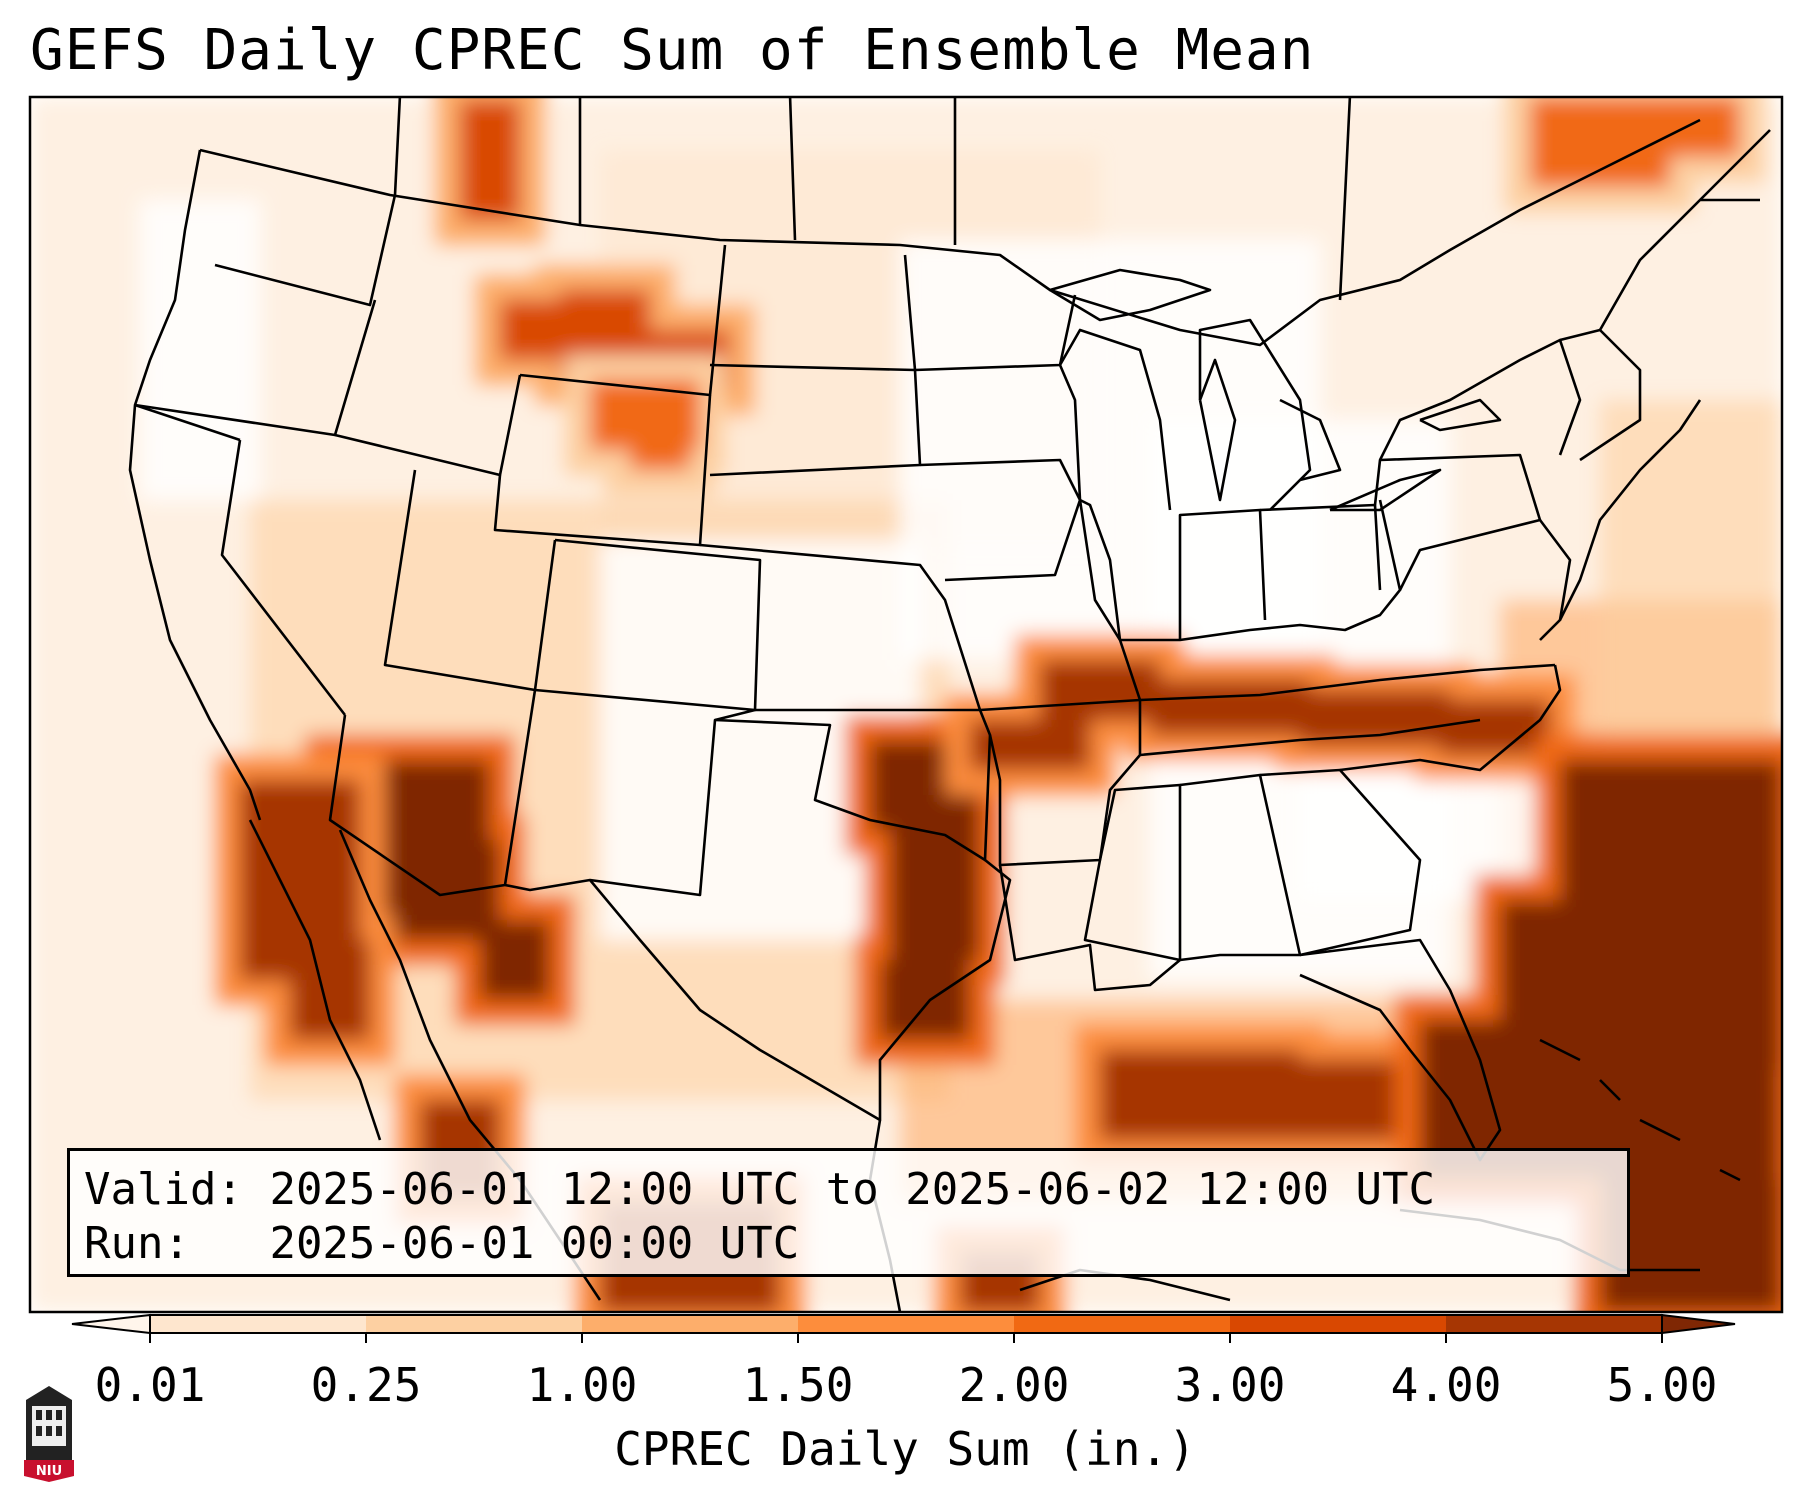 This screenshot has width=1803, height=1500. What do you see at coordinates (1698, 1324) in the screenshot?
I see `colorbar-extend-max` at bounding box center [1698, 1324].